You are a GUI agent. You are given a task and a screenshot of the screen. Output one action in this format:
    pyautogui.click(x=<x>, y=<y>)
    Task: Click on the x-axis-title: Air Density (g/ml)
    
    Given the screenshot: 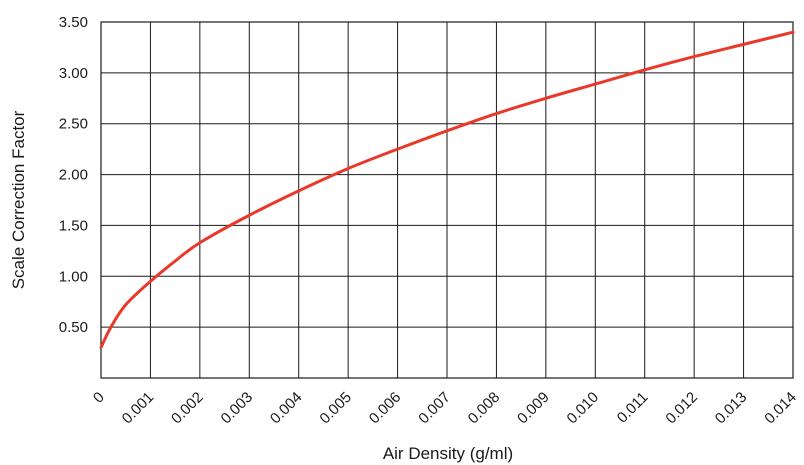 What is the action you would take?
    pyautogui.click(x=448, y=453)
    